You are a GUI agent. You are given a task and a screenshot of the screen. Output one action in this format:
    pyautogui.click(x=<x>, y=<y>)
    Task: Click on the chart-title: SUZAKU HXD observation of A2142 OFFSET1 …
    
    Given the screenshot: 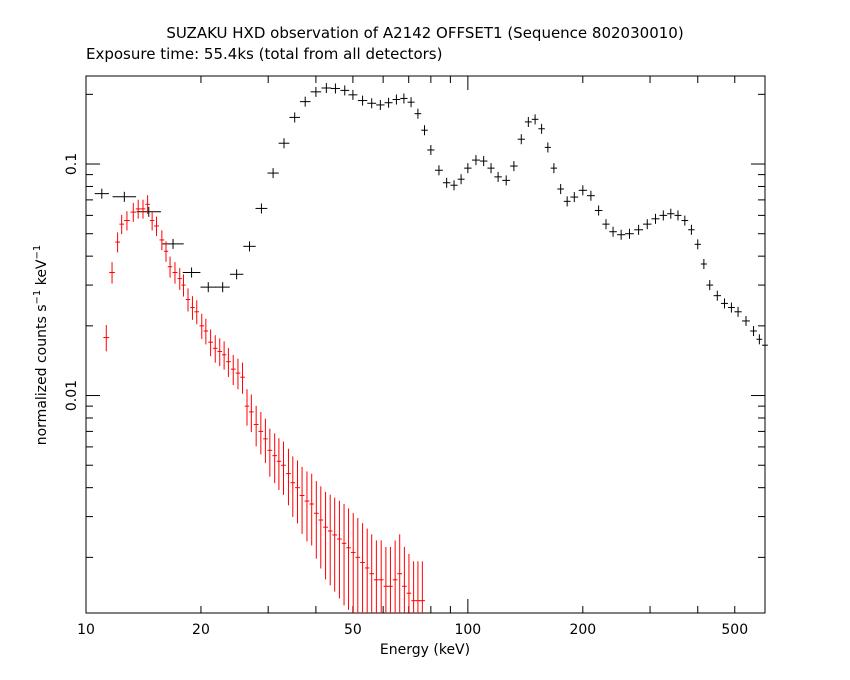 What is the action you would take?
    pyautogui.click(x=424, y=33)
    